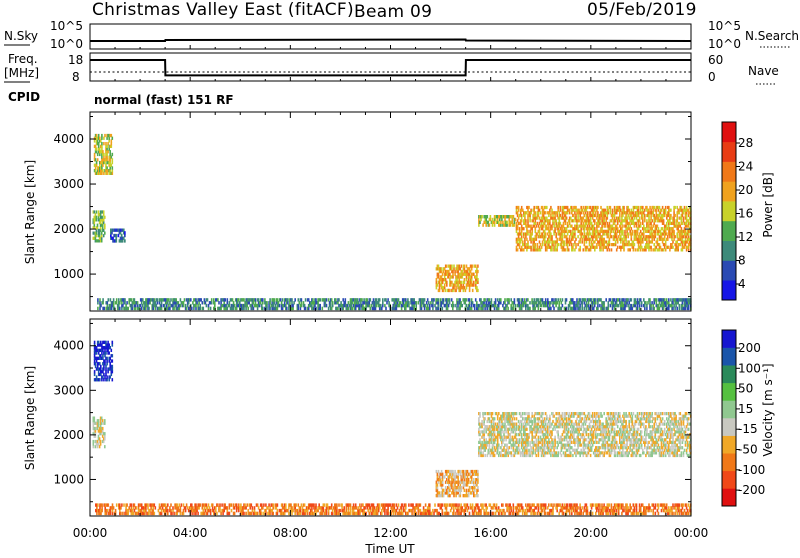 The width and height of the screenshot is (800, 558). I want to click on freq-left-label-1: Freq., so click(23, 59).